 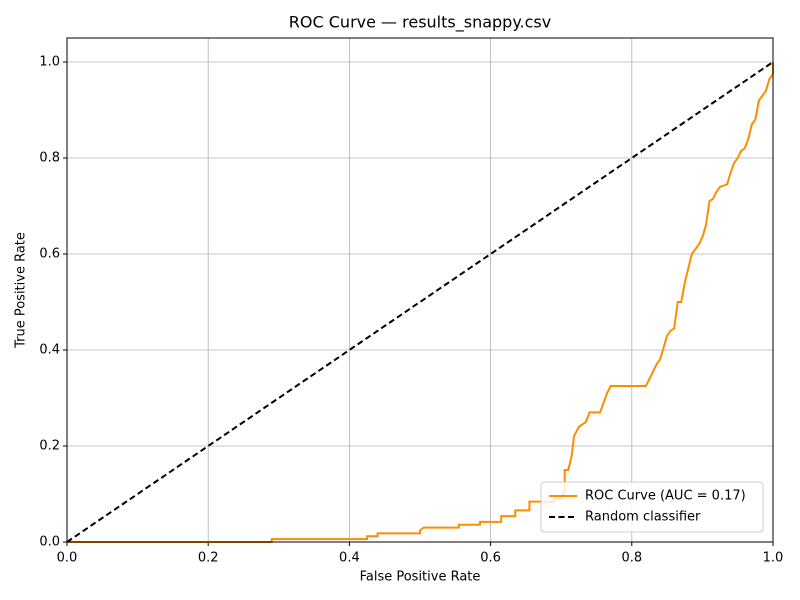 I want to click on x-tick-label: 1.0, so click(x=773, y=558).